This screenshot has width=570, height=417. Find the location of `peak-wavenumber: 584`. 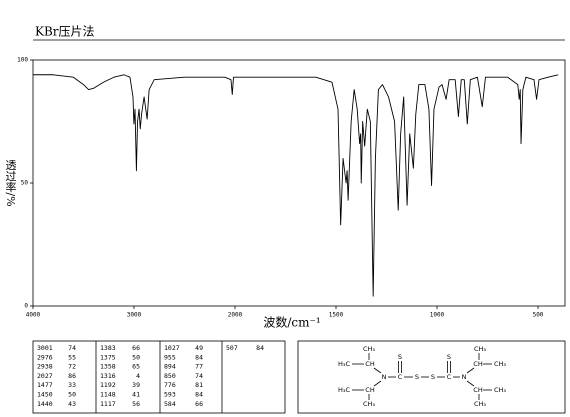

peak-wavenumber: 584 is located at coordinates (170, 404).